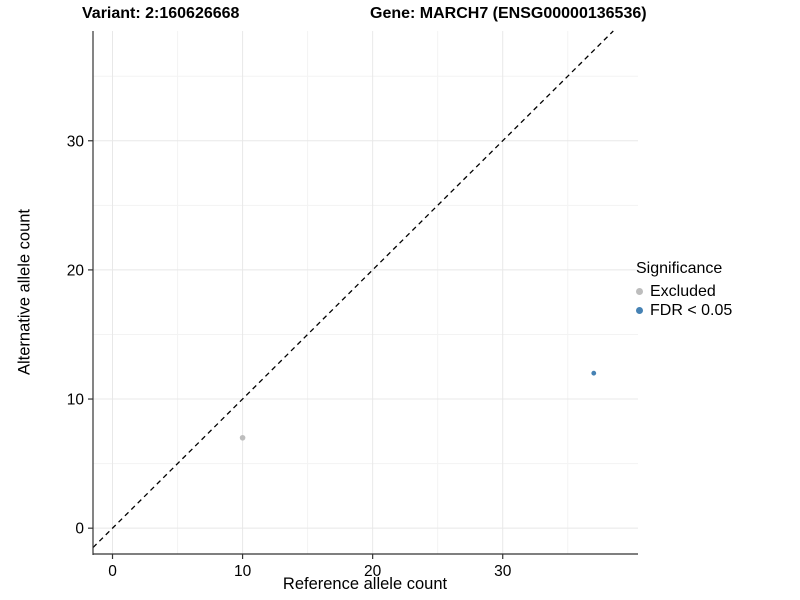 This screenshot has width=800, height=600. I want to click on legend-item-excluded: Excluded, so click(684, 291).